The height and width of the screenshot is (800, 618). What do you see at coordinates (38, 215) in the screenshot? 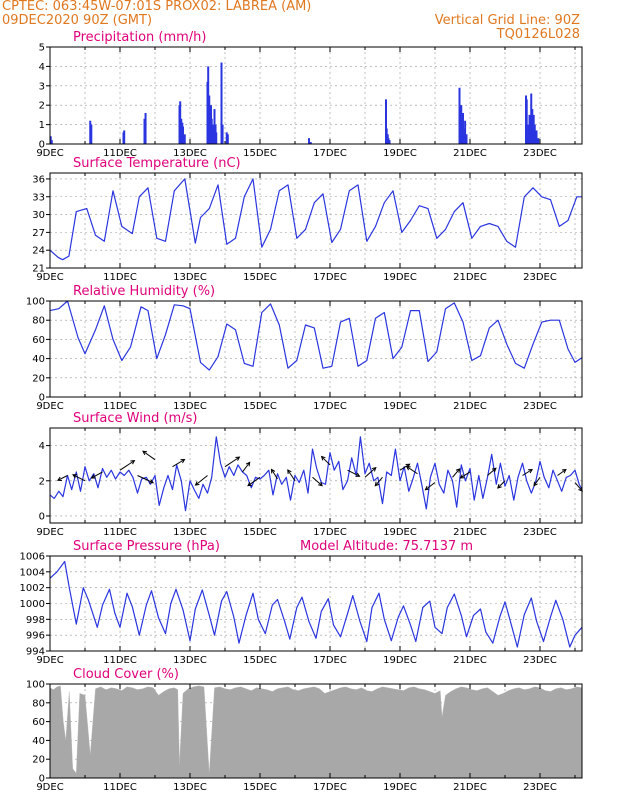
I see `y-tick-label: 30` at bounding box center [38, 215].